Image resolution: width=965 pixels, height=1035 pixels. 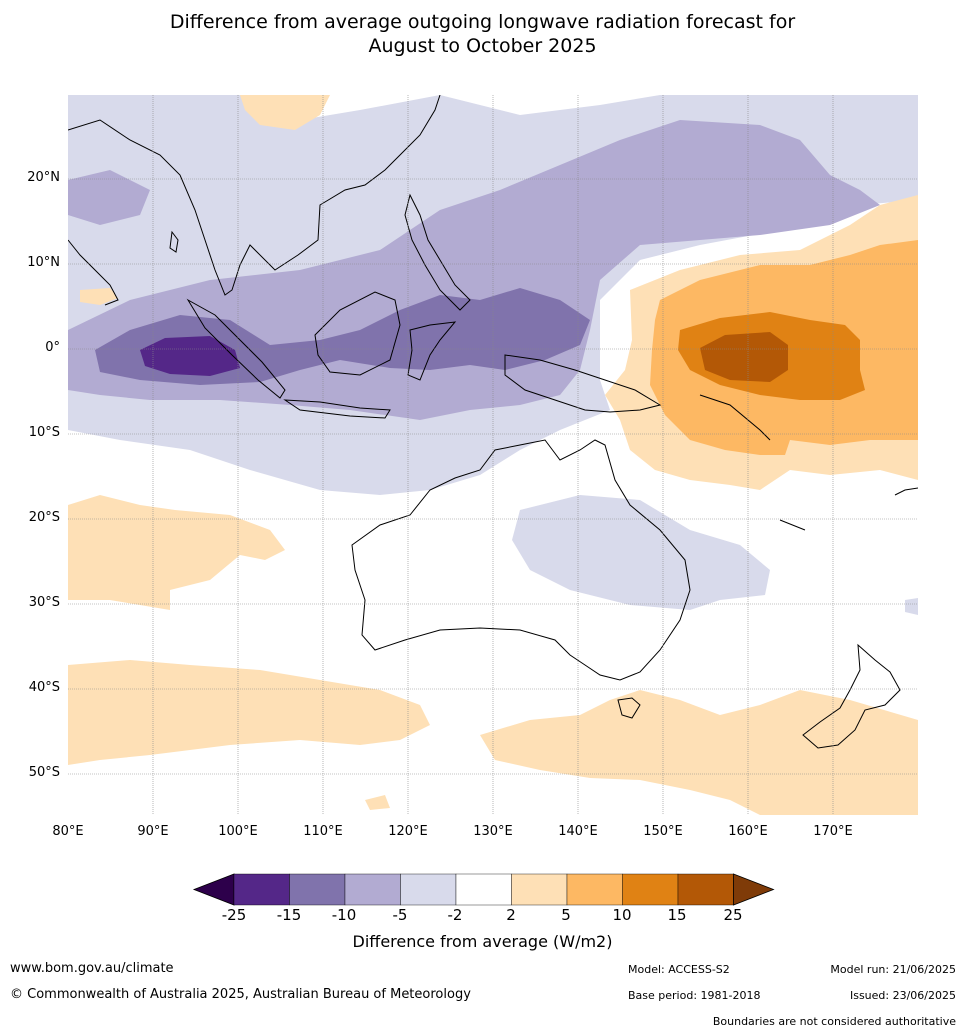 What do you see at coordinates (902, 995) in the screenshot?
I see `issued-text: Issued: 23/06/2025` at bounding box center [902, 995].